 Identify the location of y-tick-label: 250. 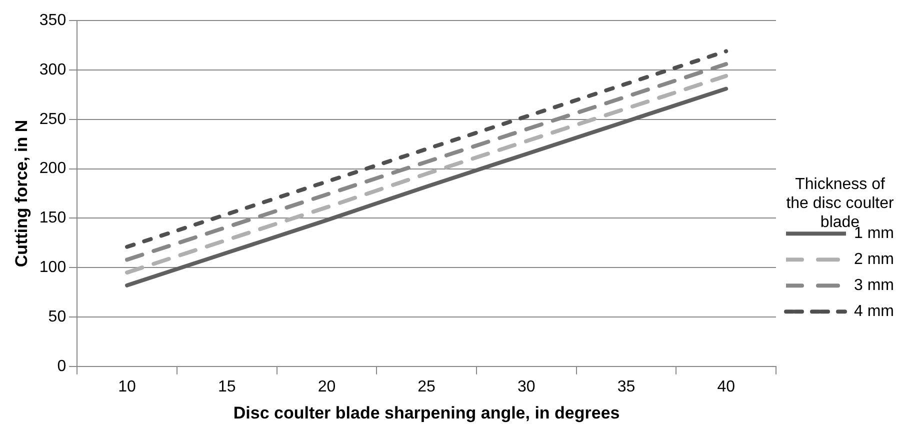
(52, 119).